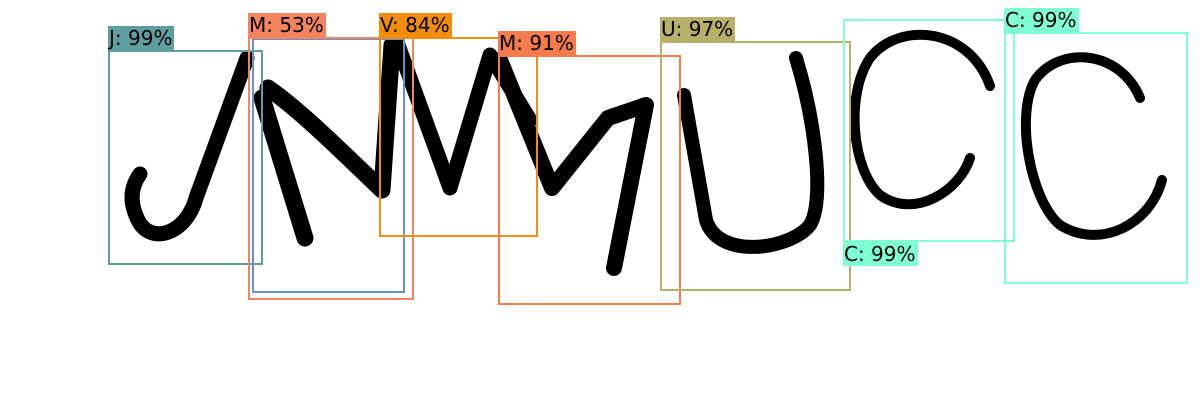  What do you see at coordinates (141, 38) in the screenshot?
I see `label-j: J: 99%` at bounding box center [141, 38].